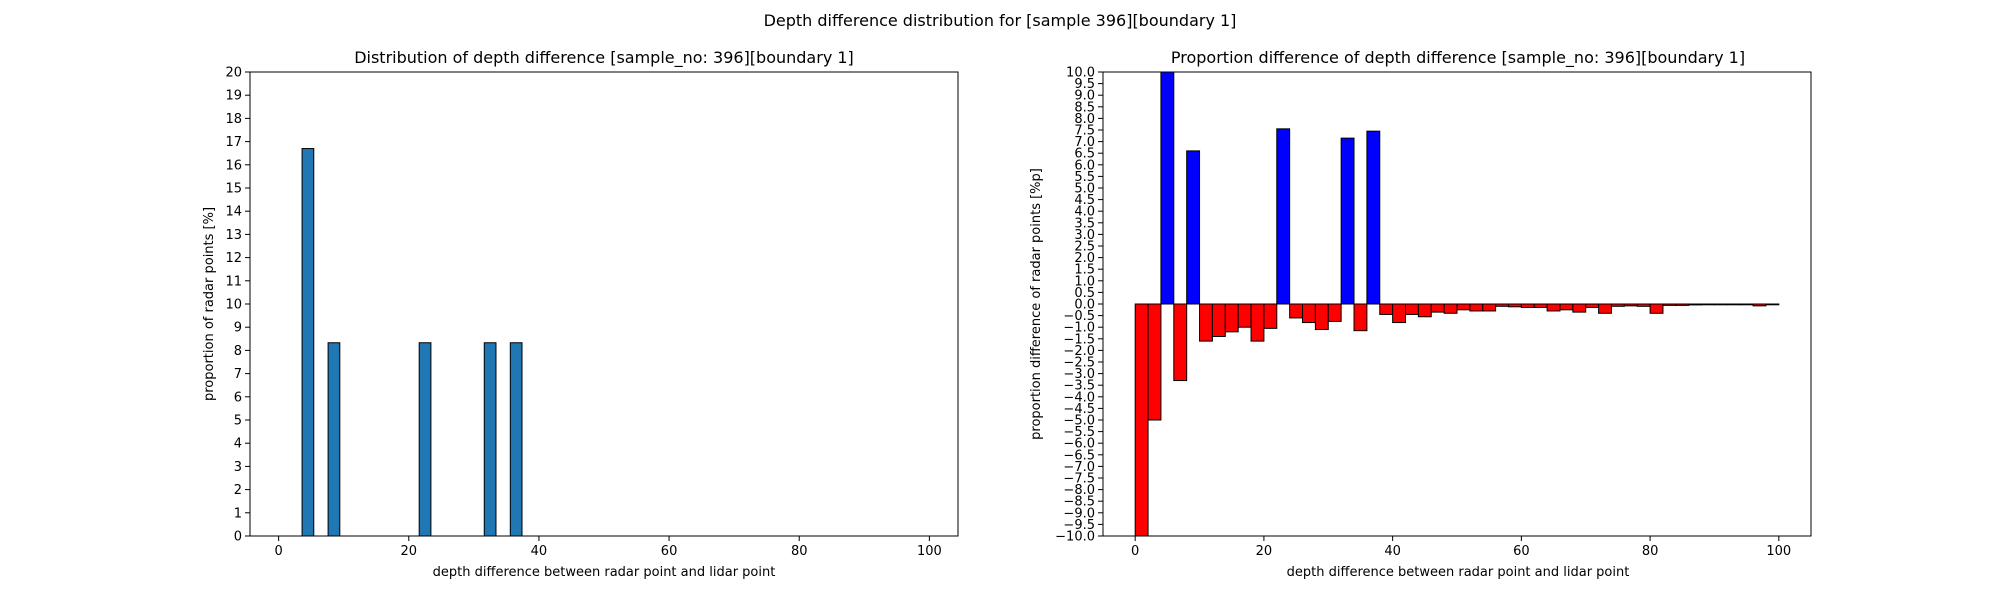 Image resolution: width=2000 pixels, height=600 pixels. What do you see at coordinates (1079, 374) in the screenshot?
I see `y-tick-label: −3.0` at bounding box center [1079, 374].